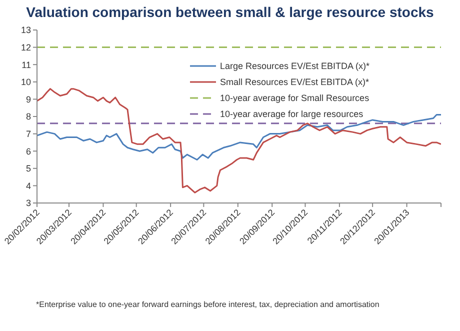  What do you see at coordinates (25, 82) in the screenshot?
I see `y-tick-label: 10` at bounding box center [25, 82].